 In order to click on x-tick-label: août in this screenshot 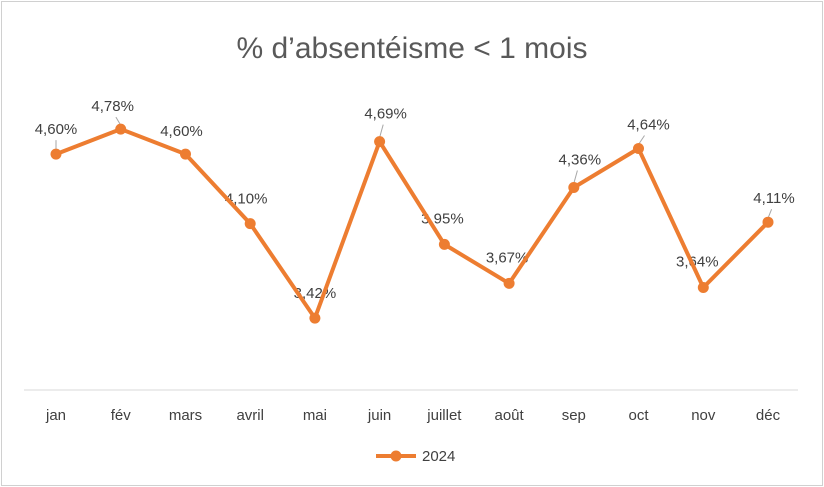, I will do `click(509, 415)`.